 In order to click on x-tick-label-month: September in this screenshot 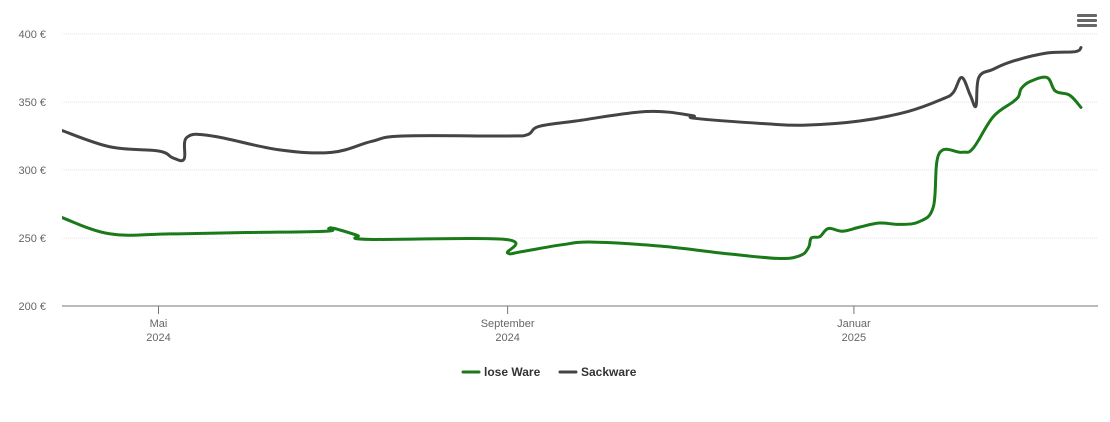, I will do `click(508, 324)`.